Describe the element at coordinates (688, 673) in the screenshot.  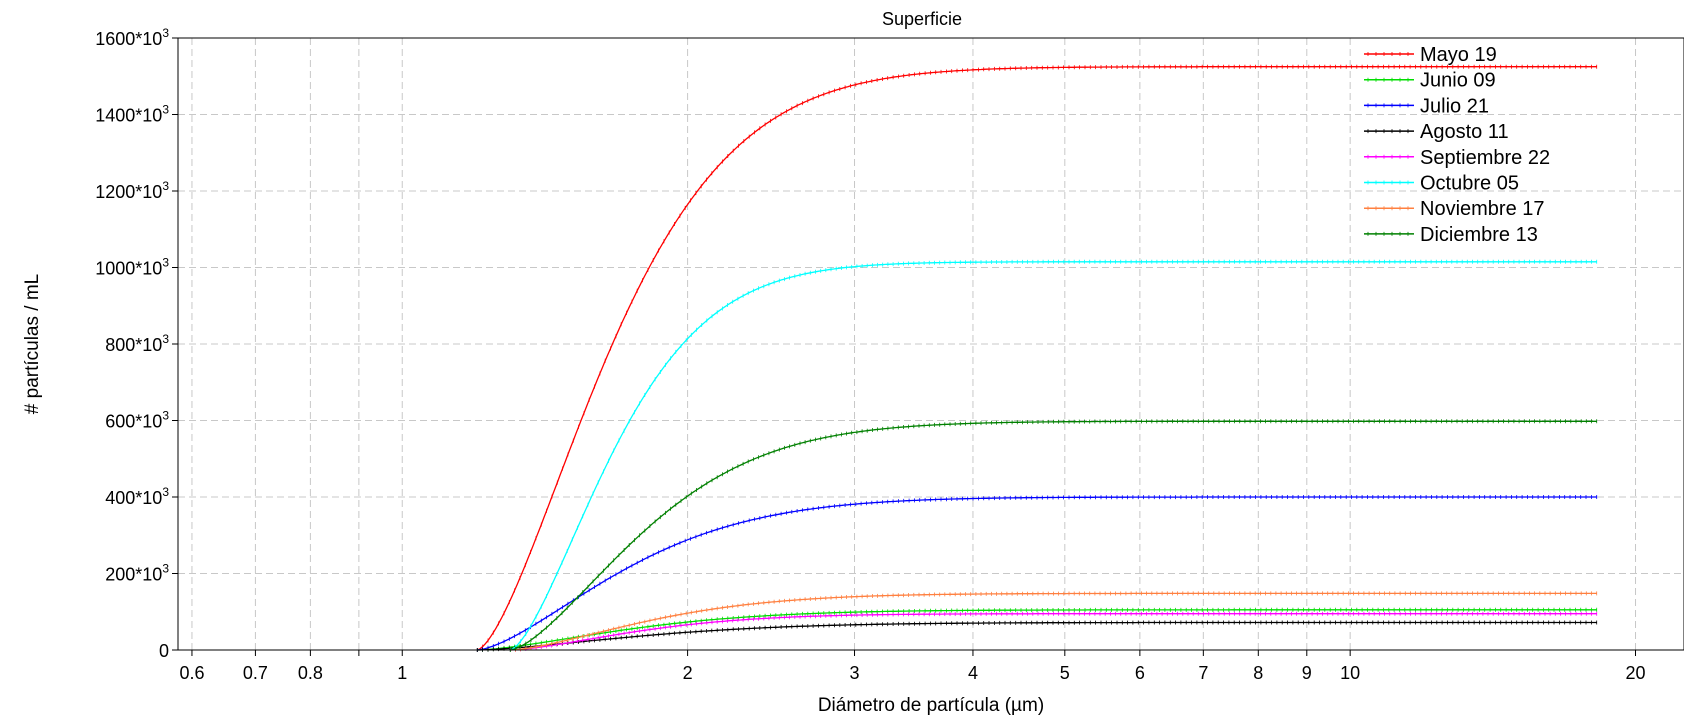
I see `x-tick-label: 2` at that location.